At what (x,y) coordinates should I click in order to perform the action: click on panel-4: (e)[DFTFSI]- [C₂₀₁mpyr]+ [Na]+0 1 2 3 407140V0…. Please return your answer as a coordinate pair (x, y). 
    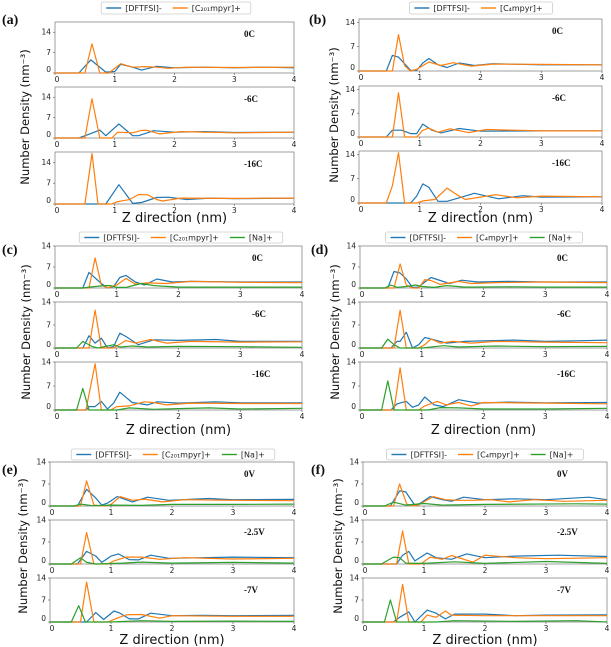
    Looking at the image, I should click on (149, 547).